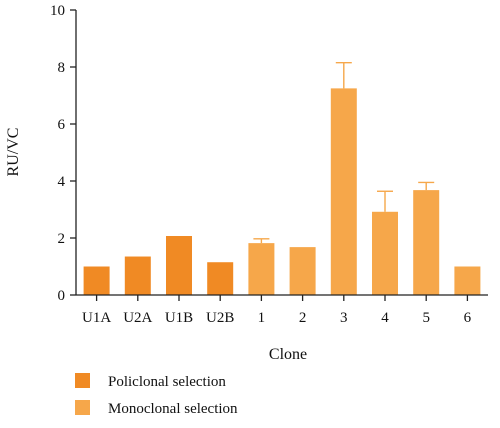  Describe the element at coordinates (62, 182) in the screenshot. I see `y-tick-label: 4` at that location.